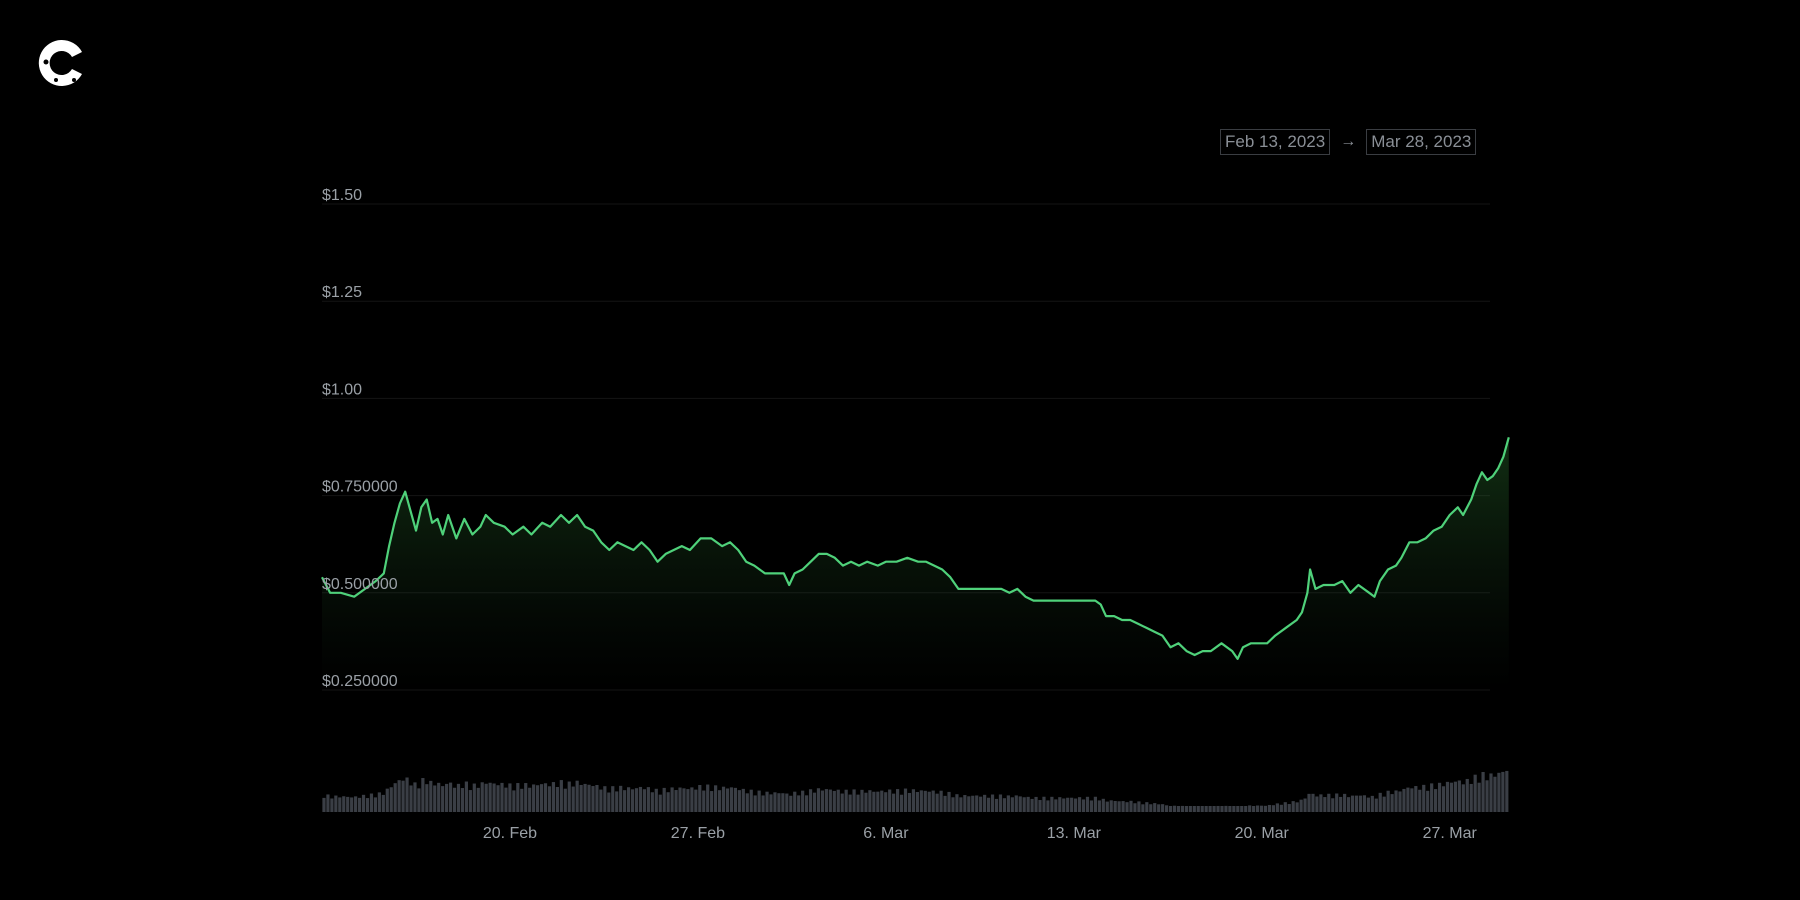  I want to click on x-tick-label: 13. Mar, so click(1074, 833).